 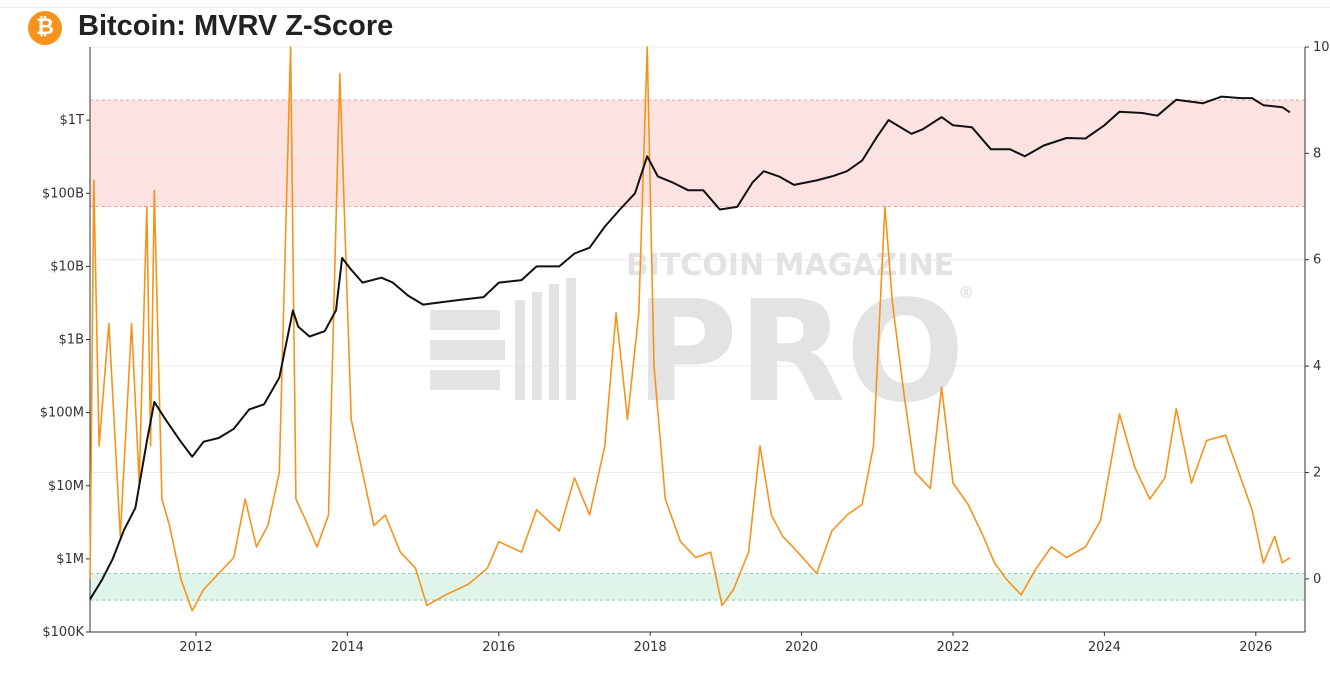 What do you see at coordinates (650, 647) in the screenshot?
I see `x-tick-label: 2018` at bounding box center [650, 647].